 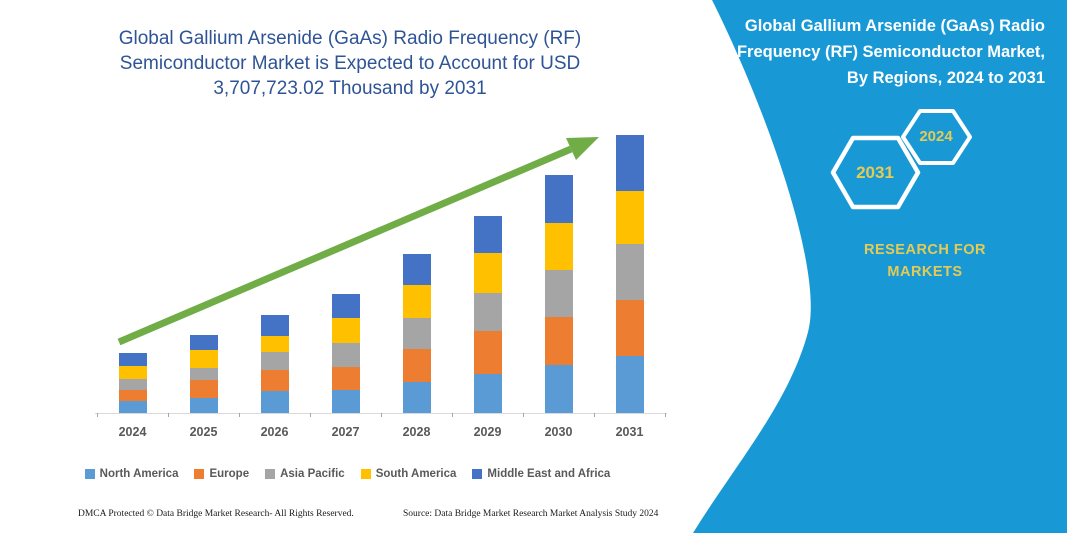 I want to click on legend-item-south-america: South America, so click(x=408, y=474).